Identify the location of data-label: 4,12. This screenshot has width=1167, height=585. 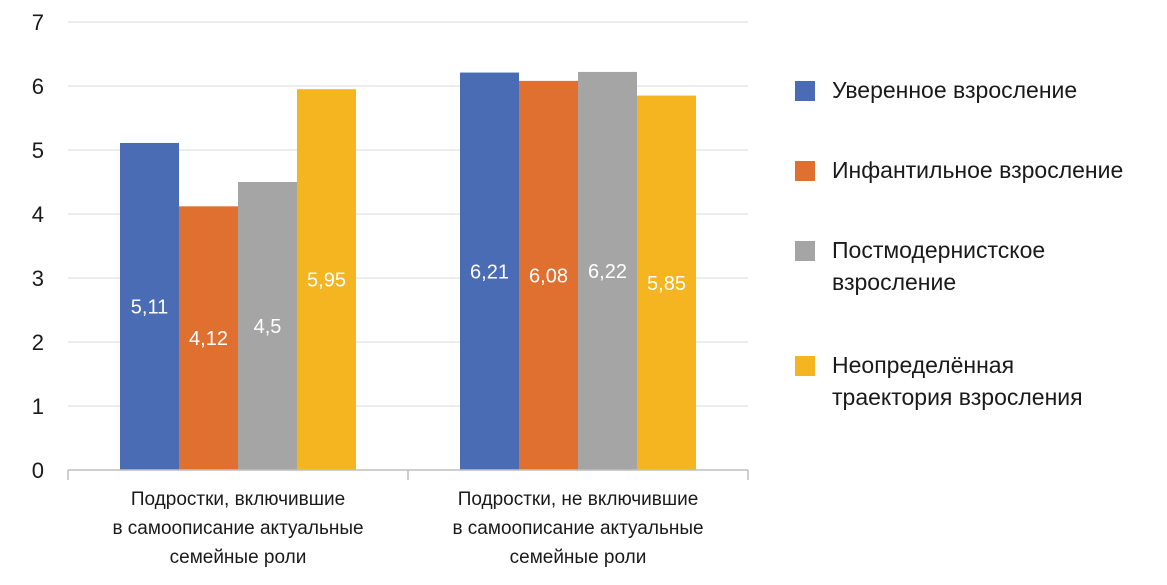
(208, 339).